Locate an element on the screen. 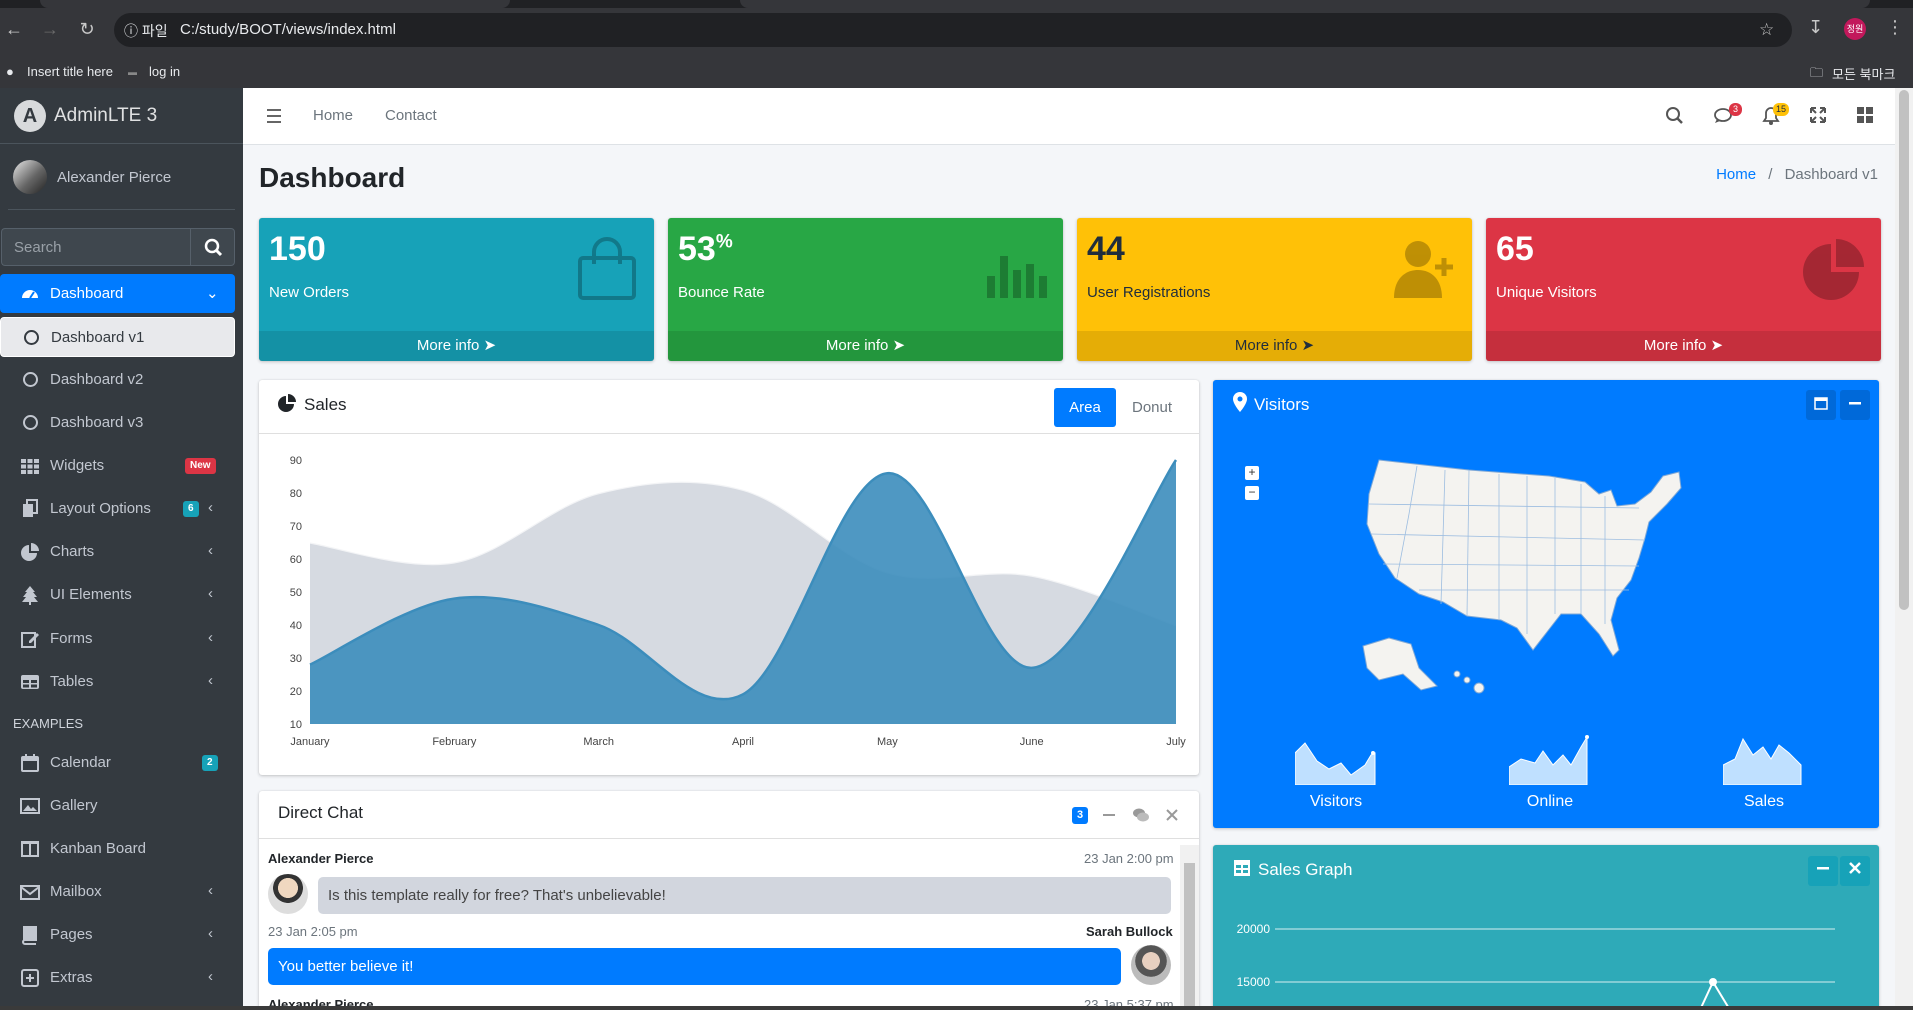  stat-box-bounce-rate: 53% Bounce Rate More info ➤ is located at coordinates (865, 289).